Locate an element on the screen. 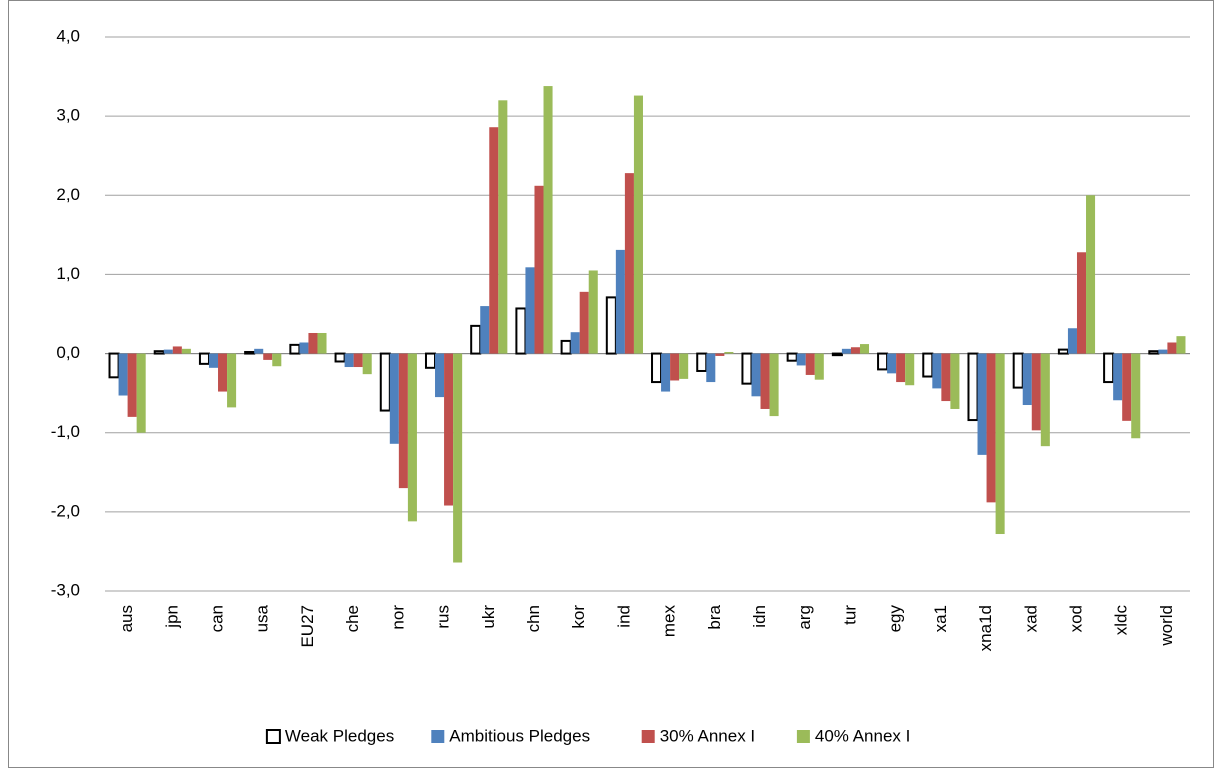  x-tick-label: bra is located at coordinates (714, 616).